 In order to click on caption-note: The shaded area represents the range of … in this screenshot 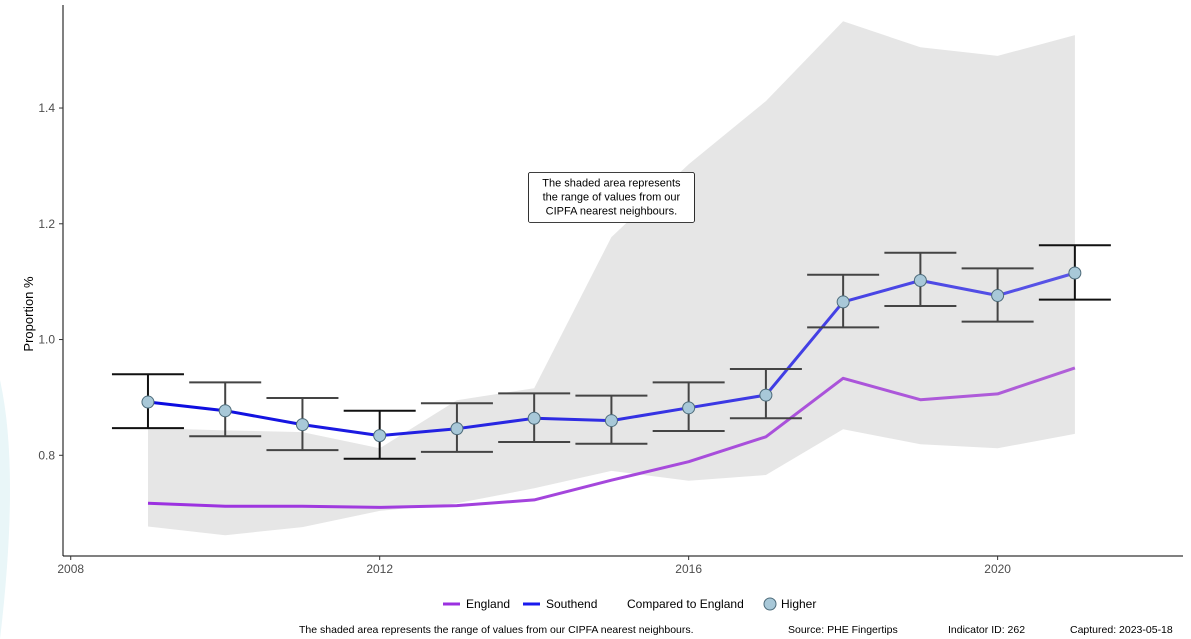, I will do `click(496, 630)`.